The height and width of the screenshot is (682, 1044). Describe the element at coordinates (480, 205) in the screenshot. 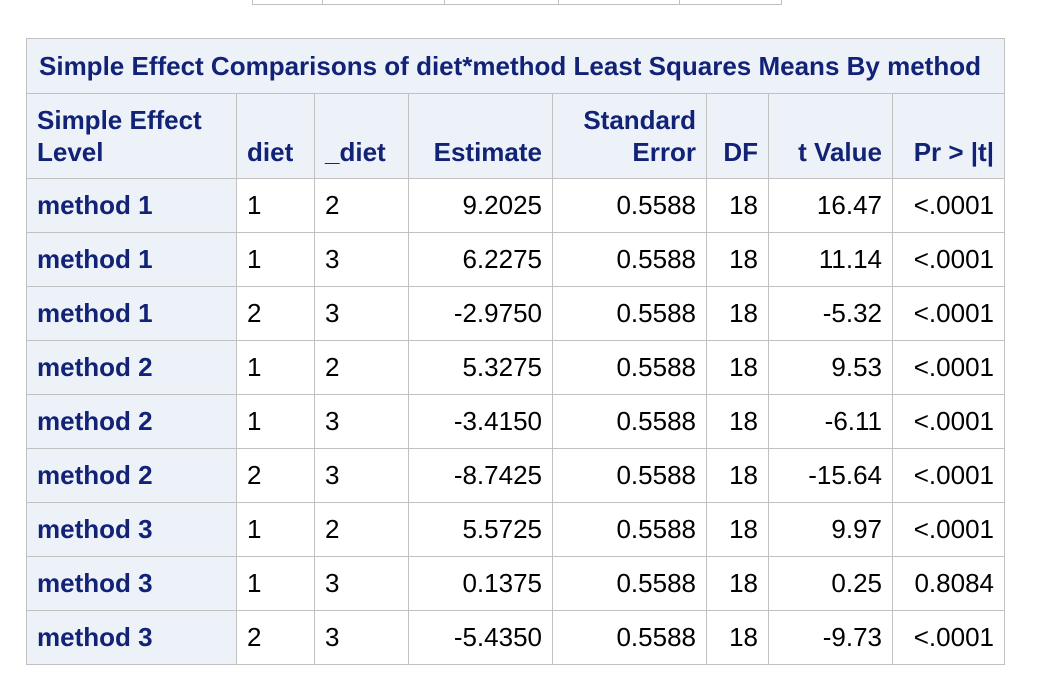

I see `cell-estimate: 9.2025` at that location.